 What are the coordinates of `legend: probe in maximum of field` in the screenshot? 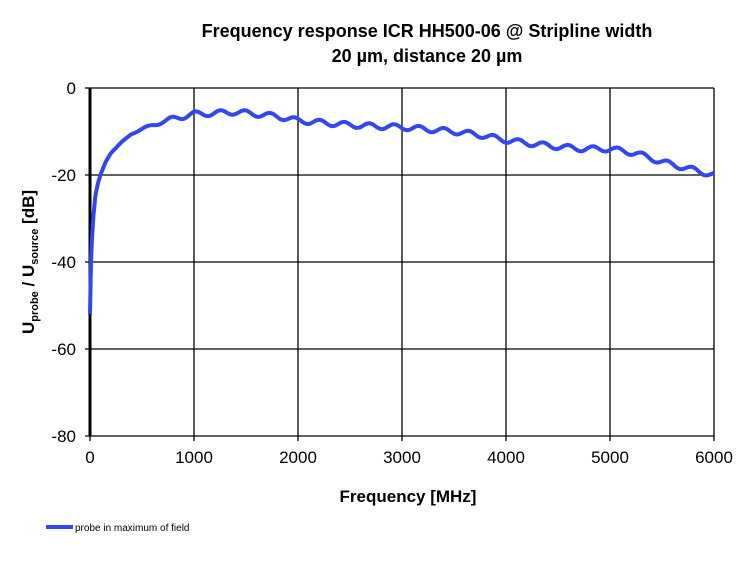 It's located at (118, 528).